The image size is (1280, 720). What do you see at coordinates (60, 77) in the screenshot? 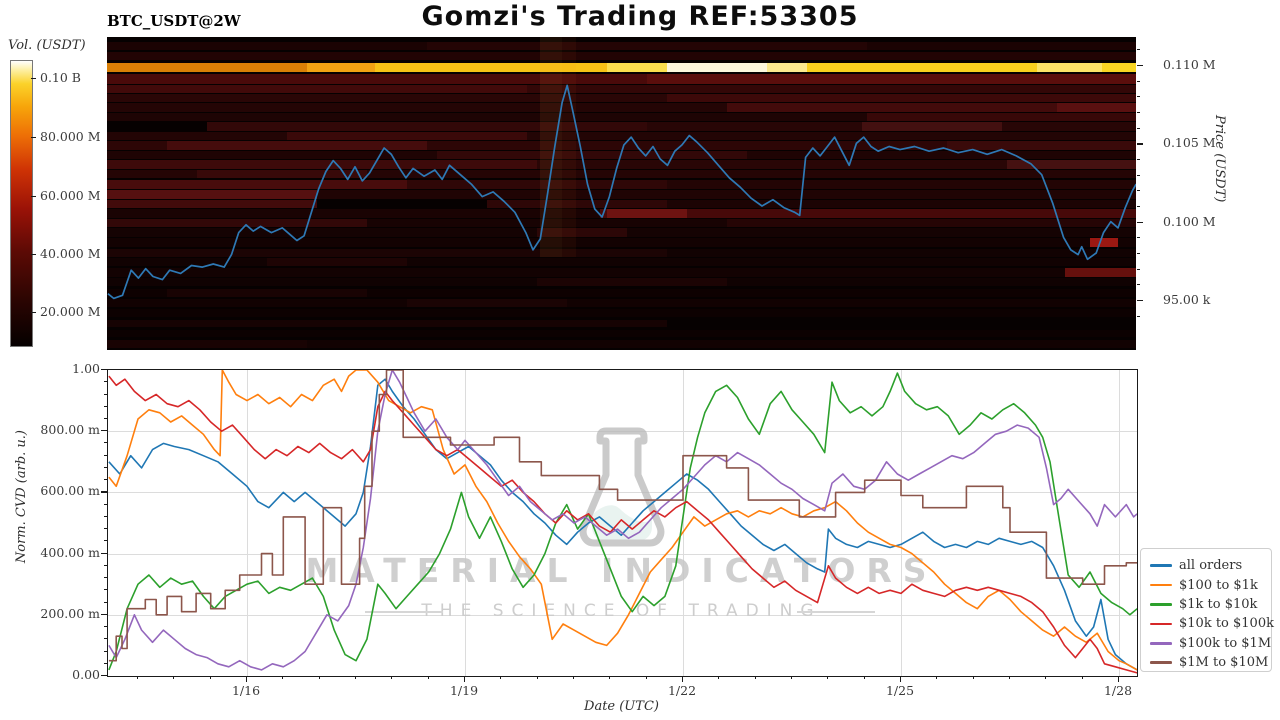
I see `colorbar-tick-label: 0.10 B` at bounding box center [60, 77].